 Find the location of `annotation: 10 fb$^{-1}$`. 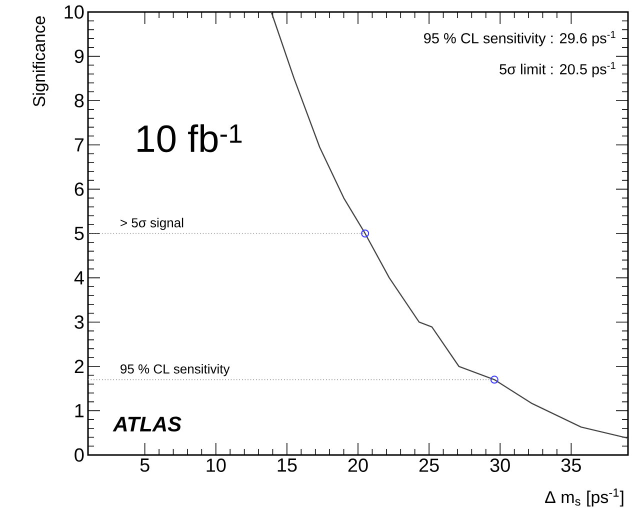

annotation: 10 fb$^{-1}$ is located at coordinates (190, 138).